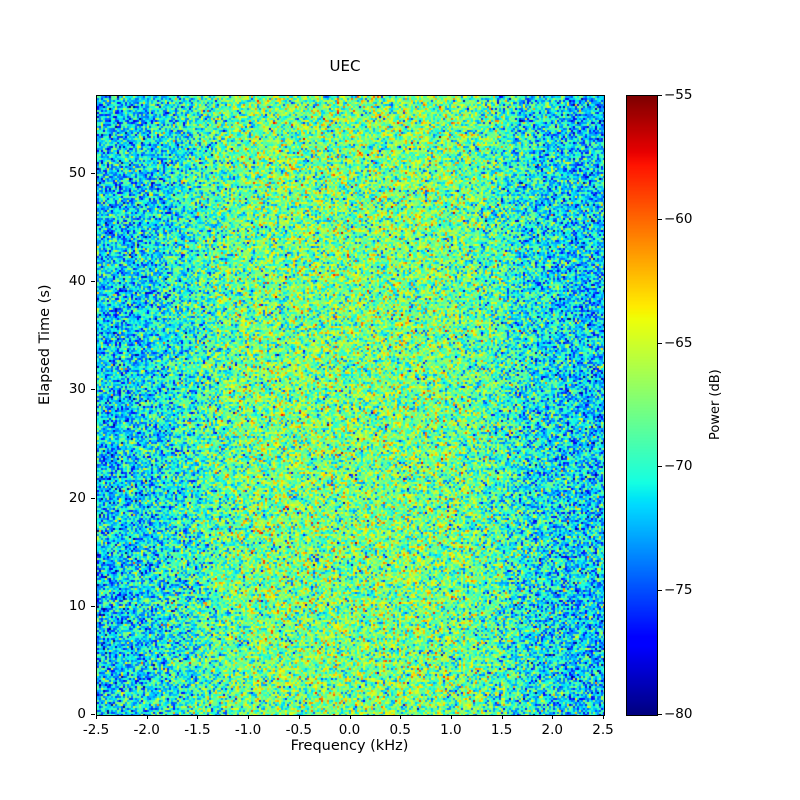  I want to click on colorbar-tick-label: −75, so click(678, 590).